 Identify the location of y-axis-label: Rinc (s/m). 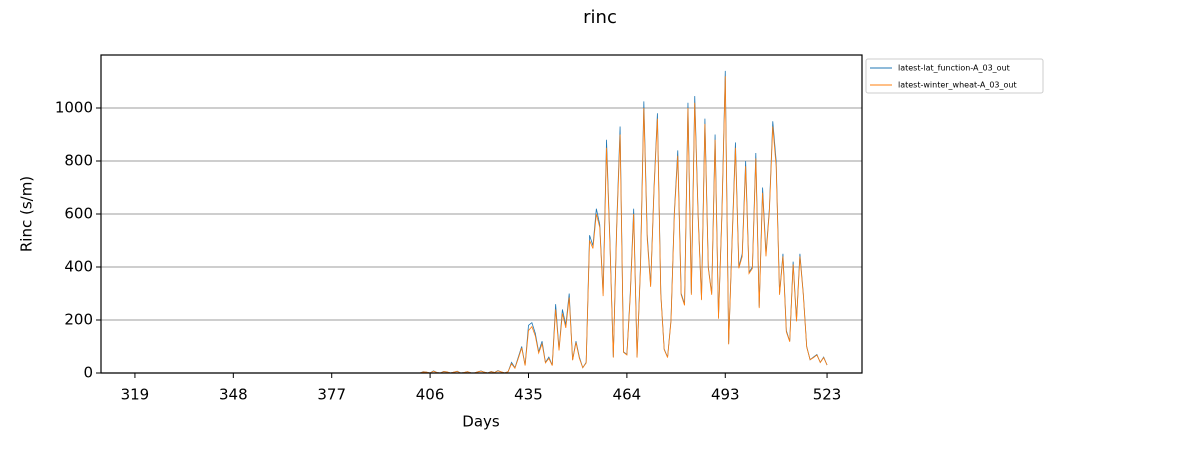
(27, 214).